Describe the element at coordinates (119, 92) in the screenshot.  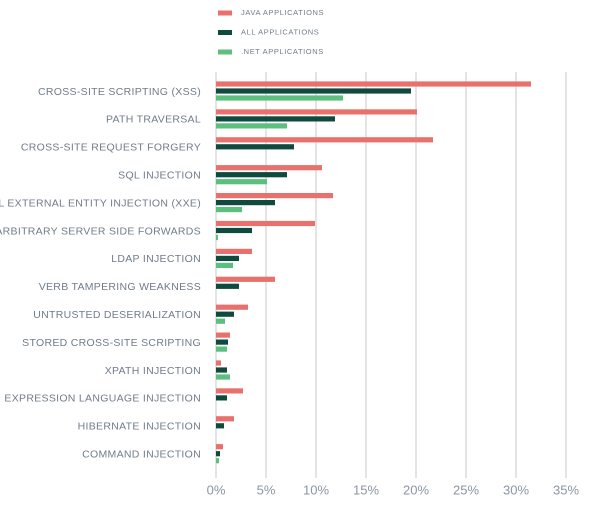
I see `category-label: CROSS-SITE SCRIPTING (XSS)` at that location.